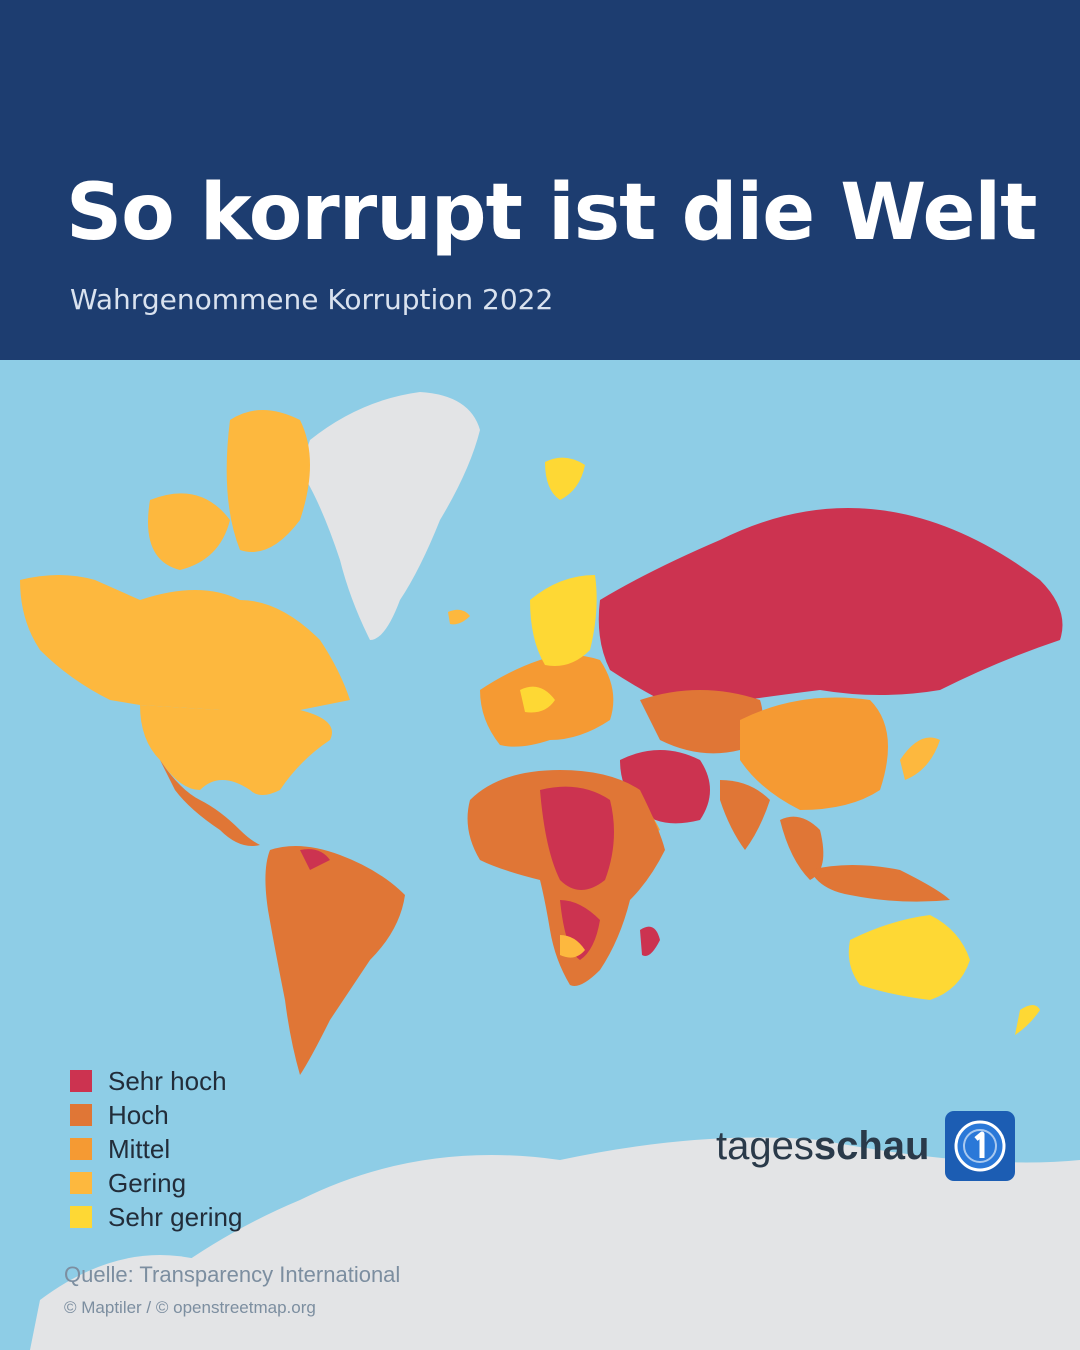 Image resolution: width=1080 pixels, height=1350 pixels. What do you see at coordinates (147, 1182) in the screenshot?
I see `legend-label: Gering` at bounding box center [147, 1182].